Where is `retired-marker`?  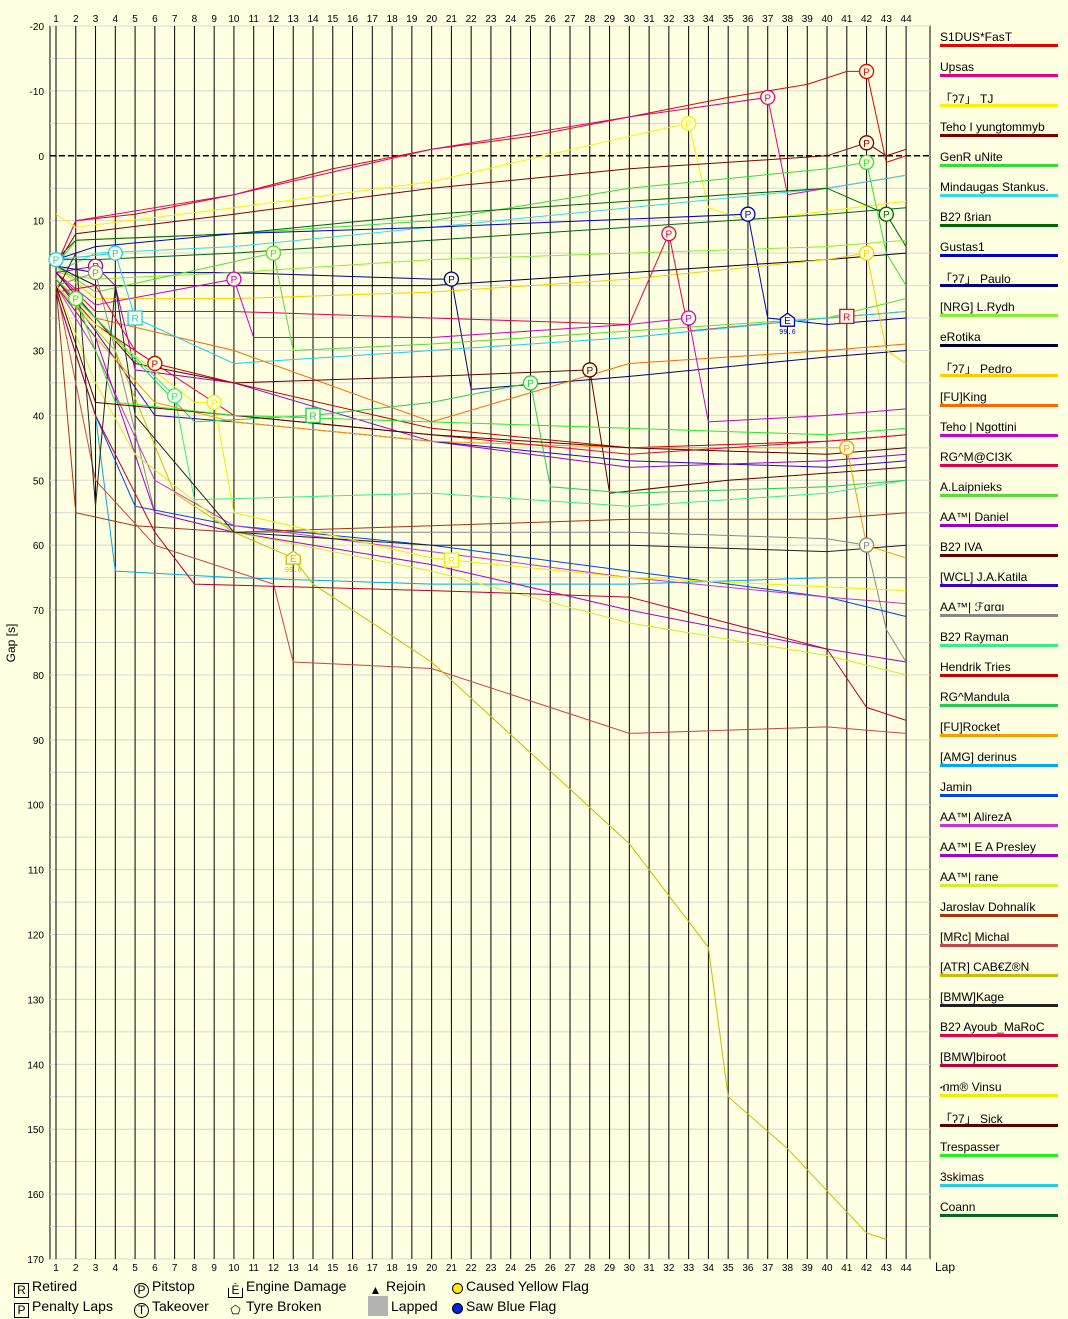 retired-marker is located at coordinates (313, 415).